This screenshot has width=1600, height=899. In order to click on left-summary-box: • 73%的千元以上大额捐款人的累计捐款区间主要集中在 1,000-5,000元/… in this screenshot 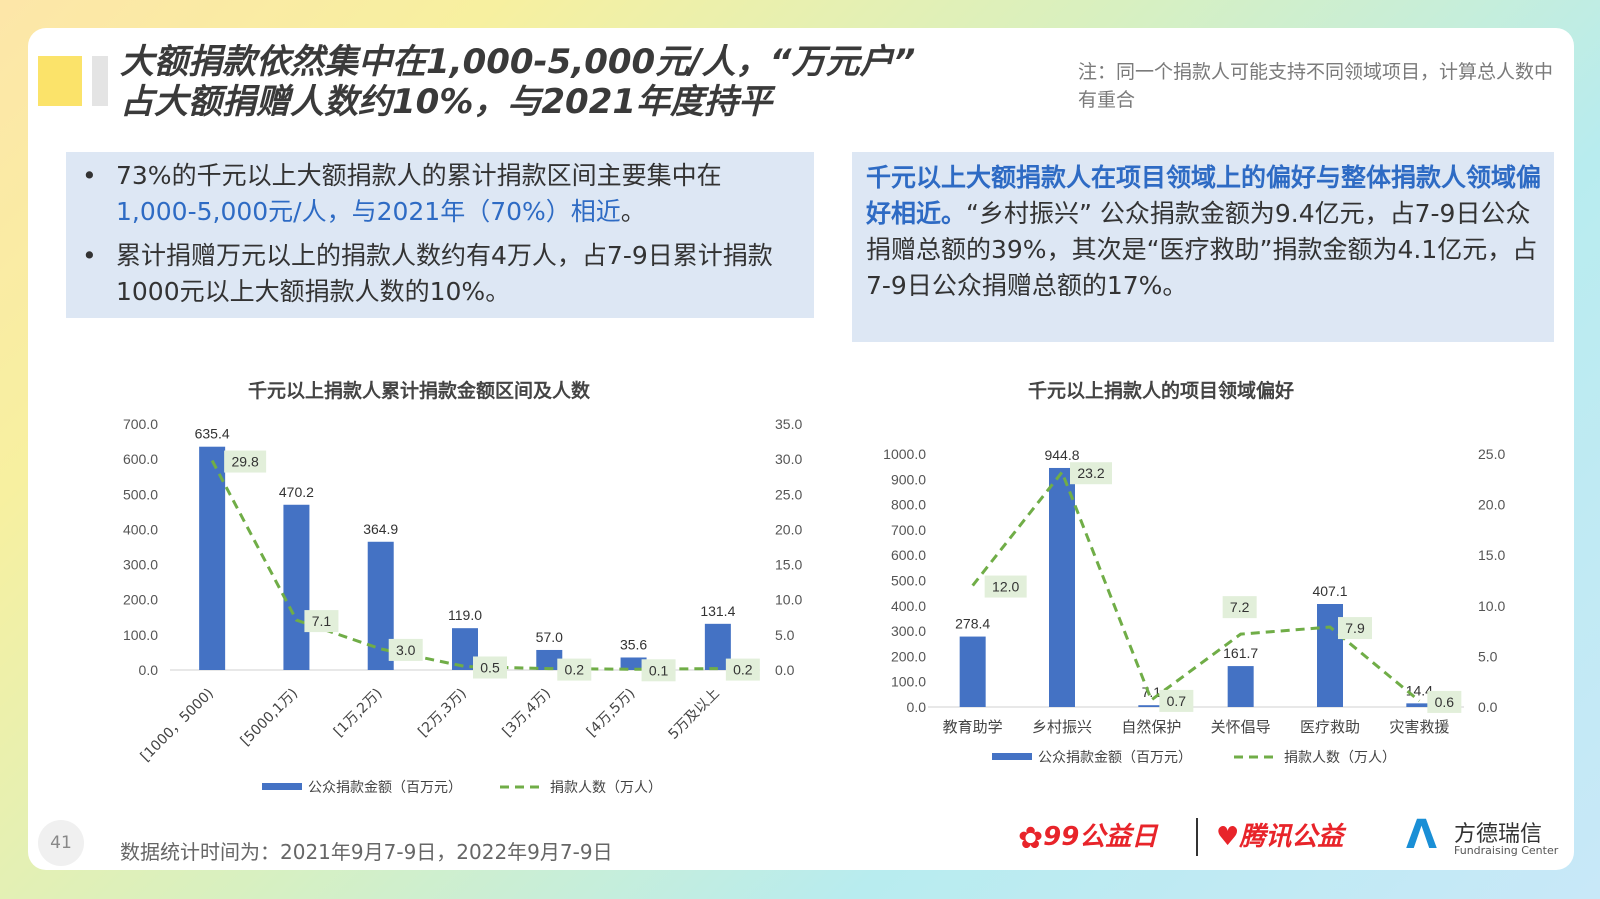, I will do `click(440, 235)`.